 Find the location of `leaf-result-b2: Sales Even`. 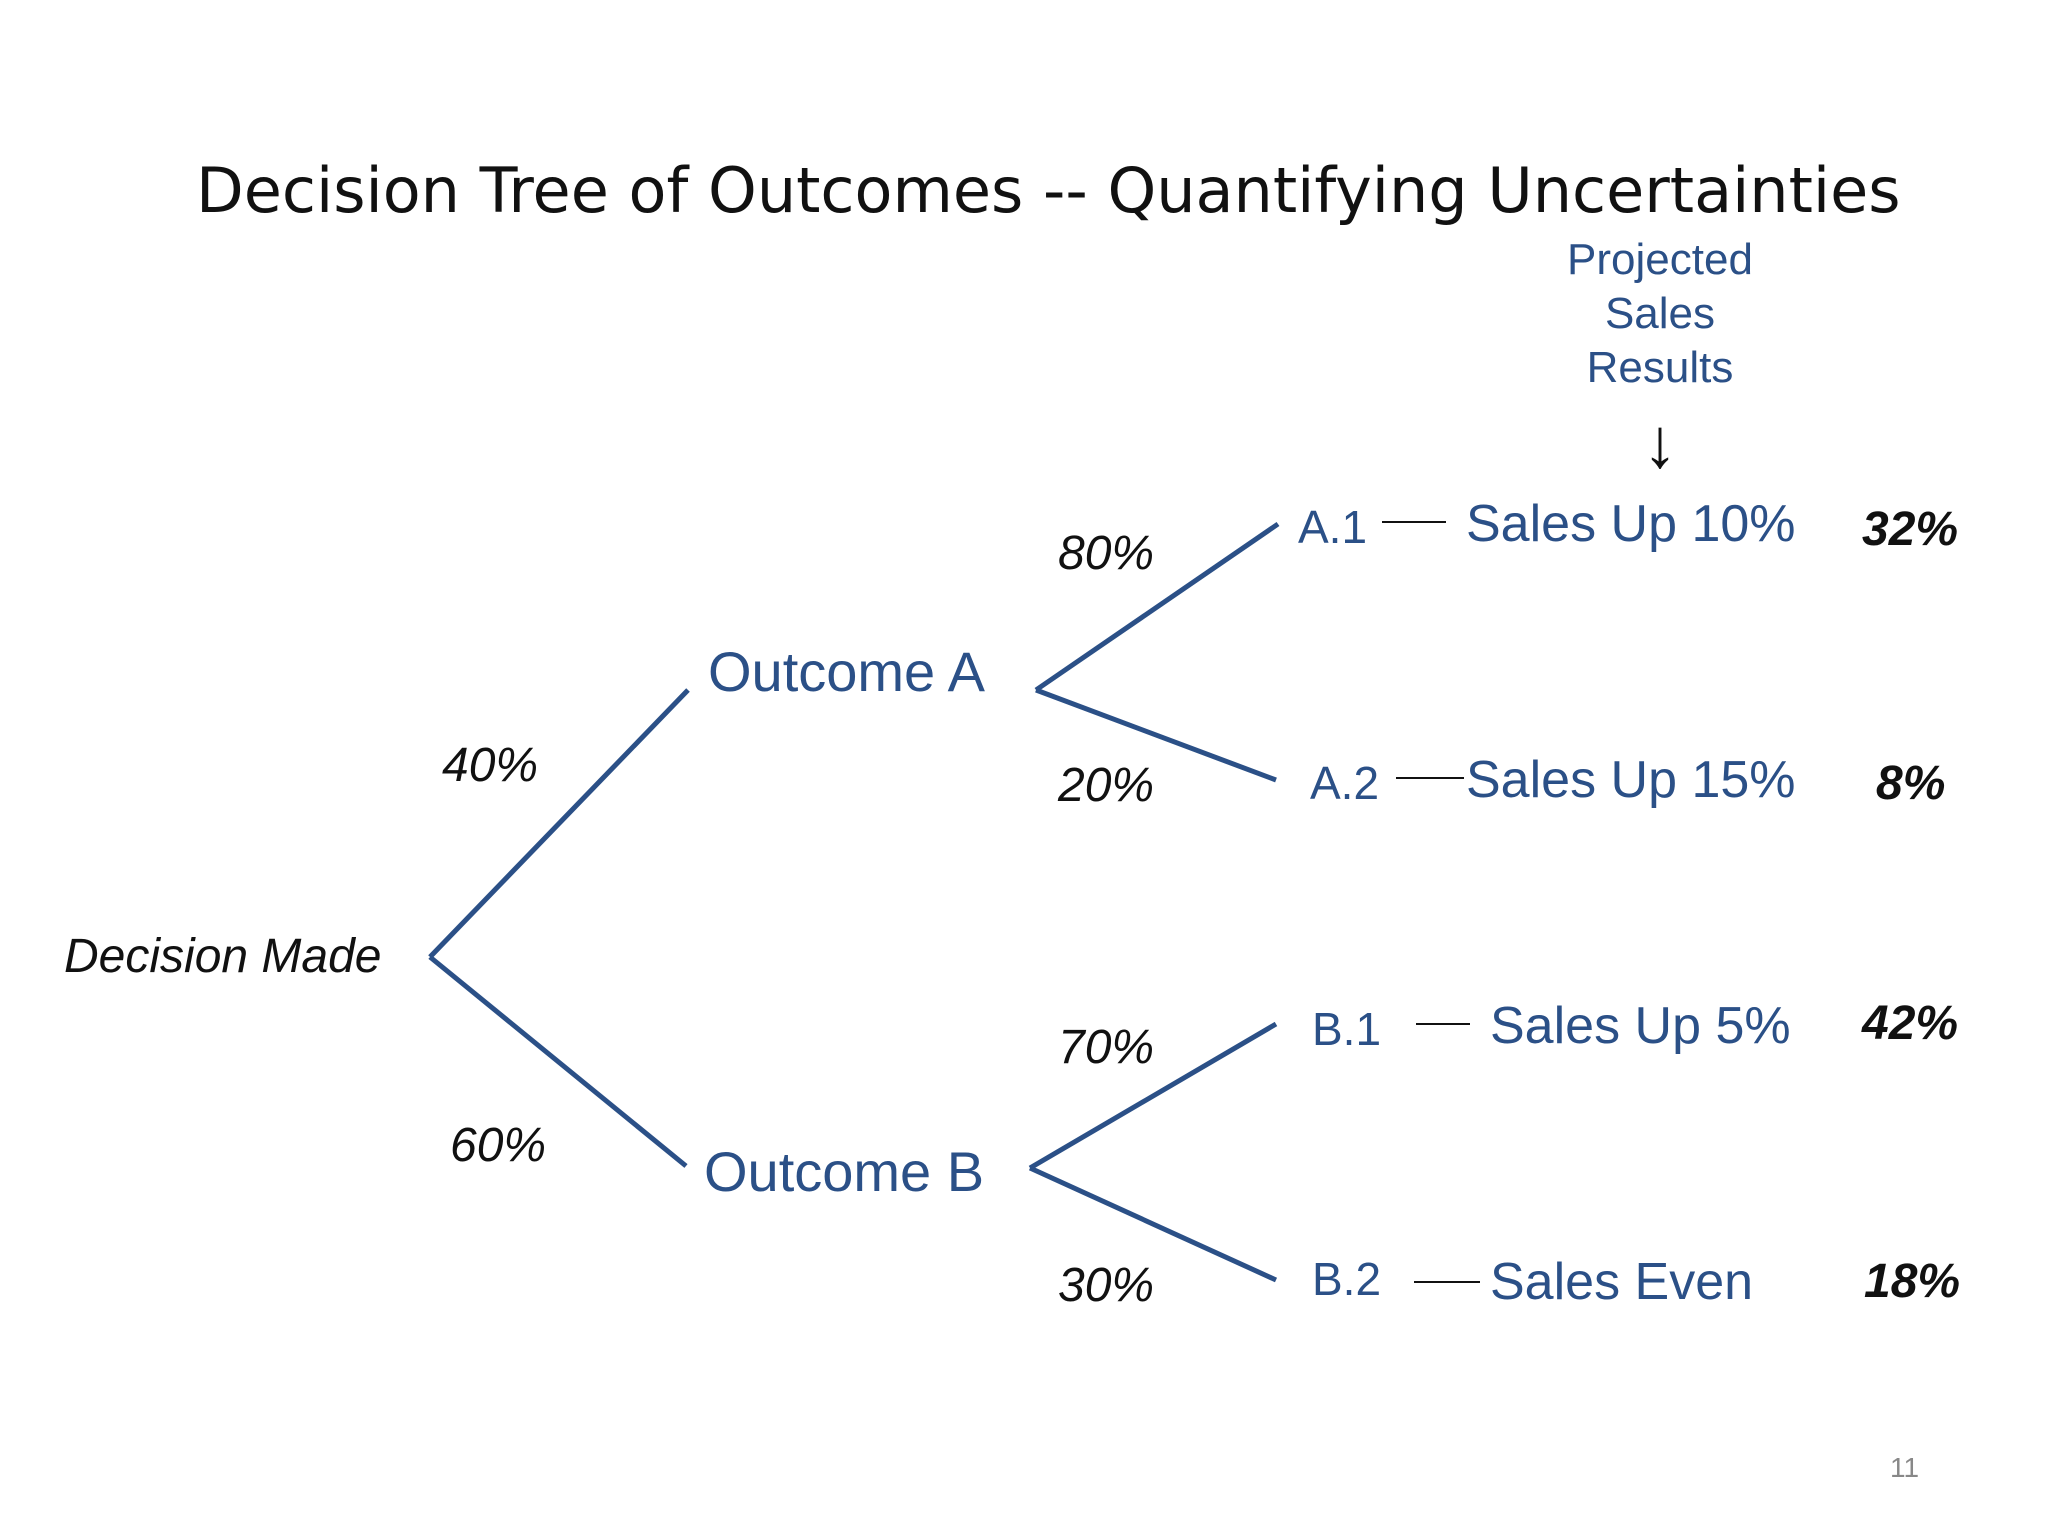

leaf-result-b2: Sales Even is located at coordinates (1622, 1282).